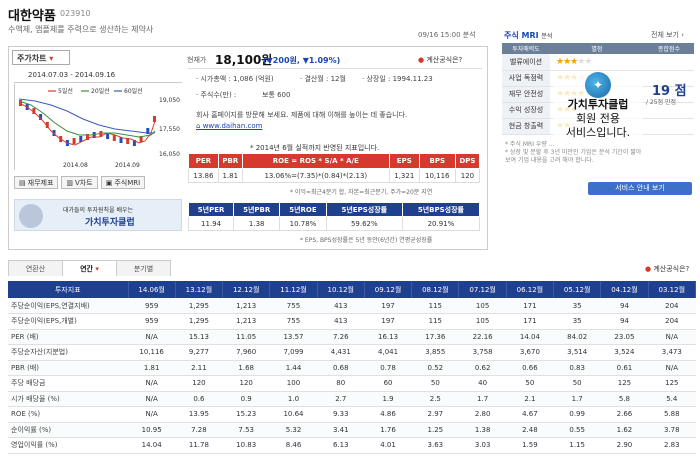 The width and height of the screenshot is (700, 465). Describe the element at coordinates (404, 161) in the screenshot. I see `ratio-header: EPS` at that location.